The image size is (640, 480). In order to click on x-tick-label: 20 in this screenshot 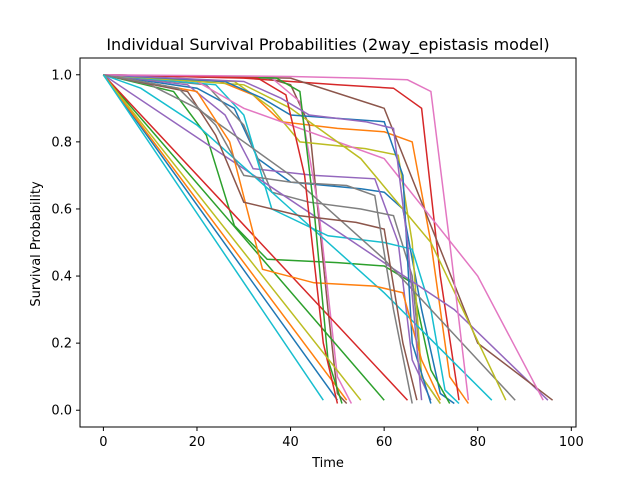, I will do `click(197, 442)`.